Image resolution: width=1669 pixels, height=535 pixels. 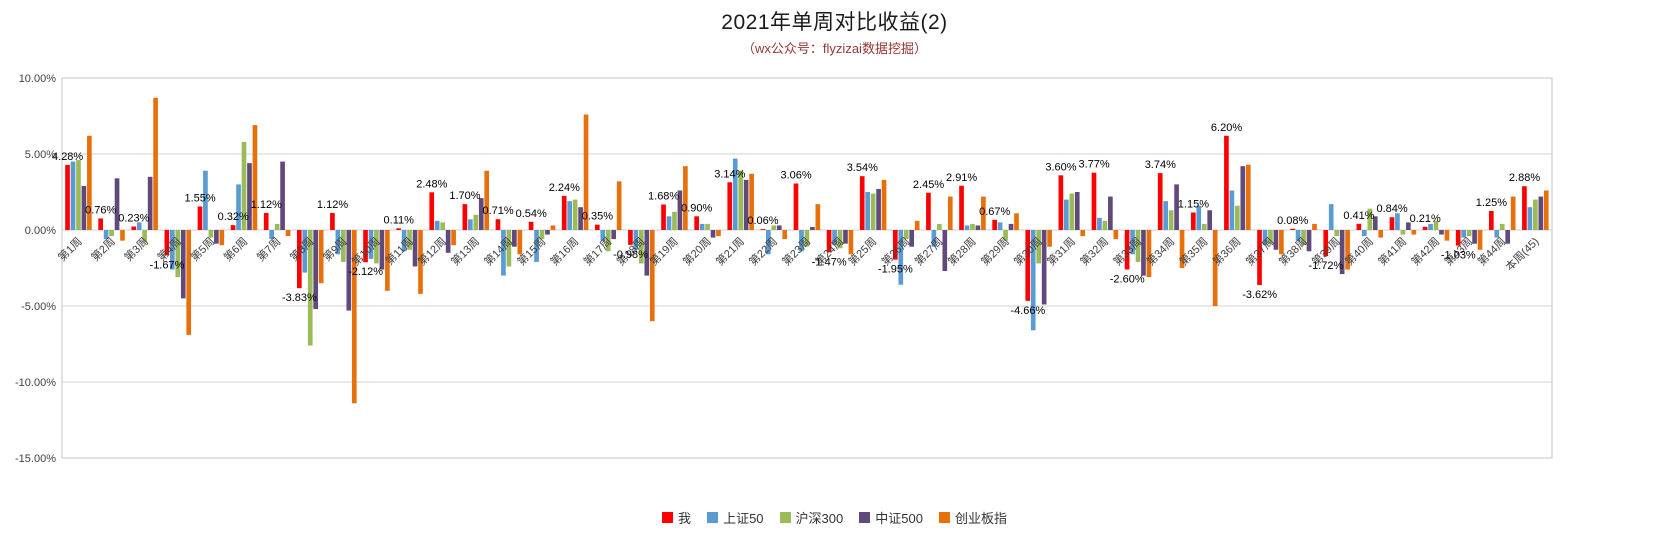 What do you see at coordinates (564, 251) in the screenshot?
I see `x-axis-category-label: 第16周` at bounding box center [564, 251].